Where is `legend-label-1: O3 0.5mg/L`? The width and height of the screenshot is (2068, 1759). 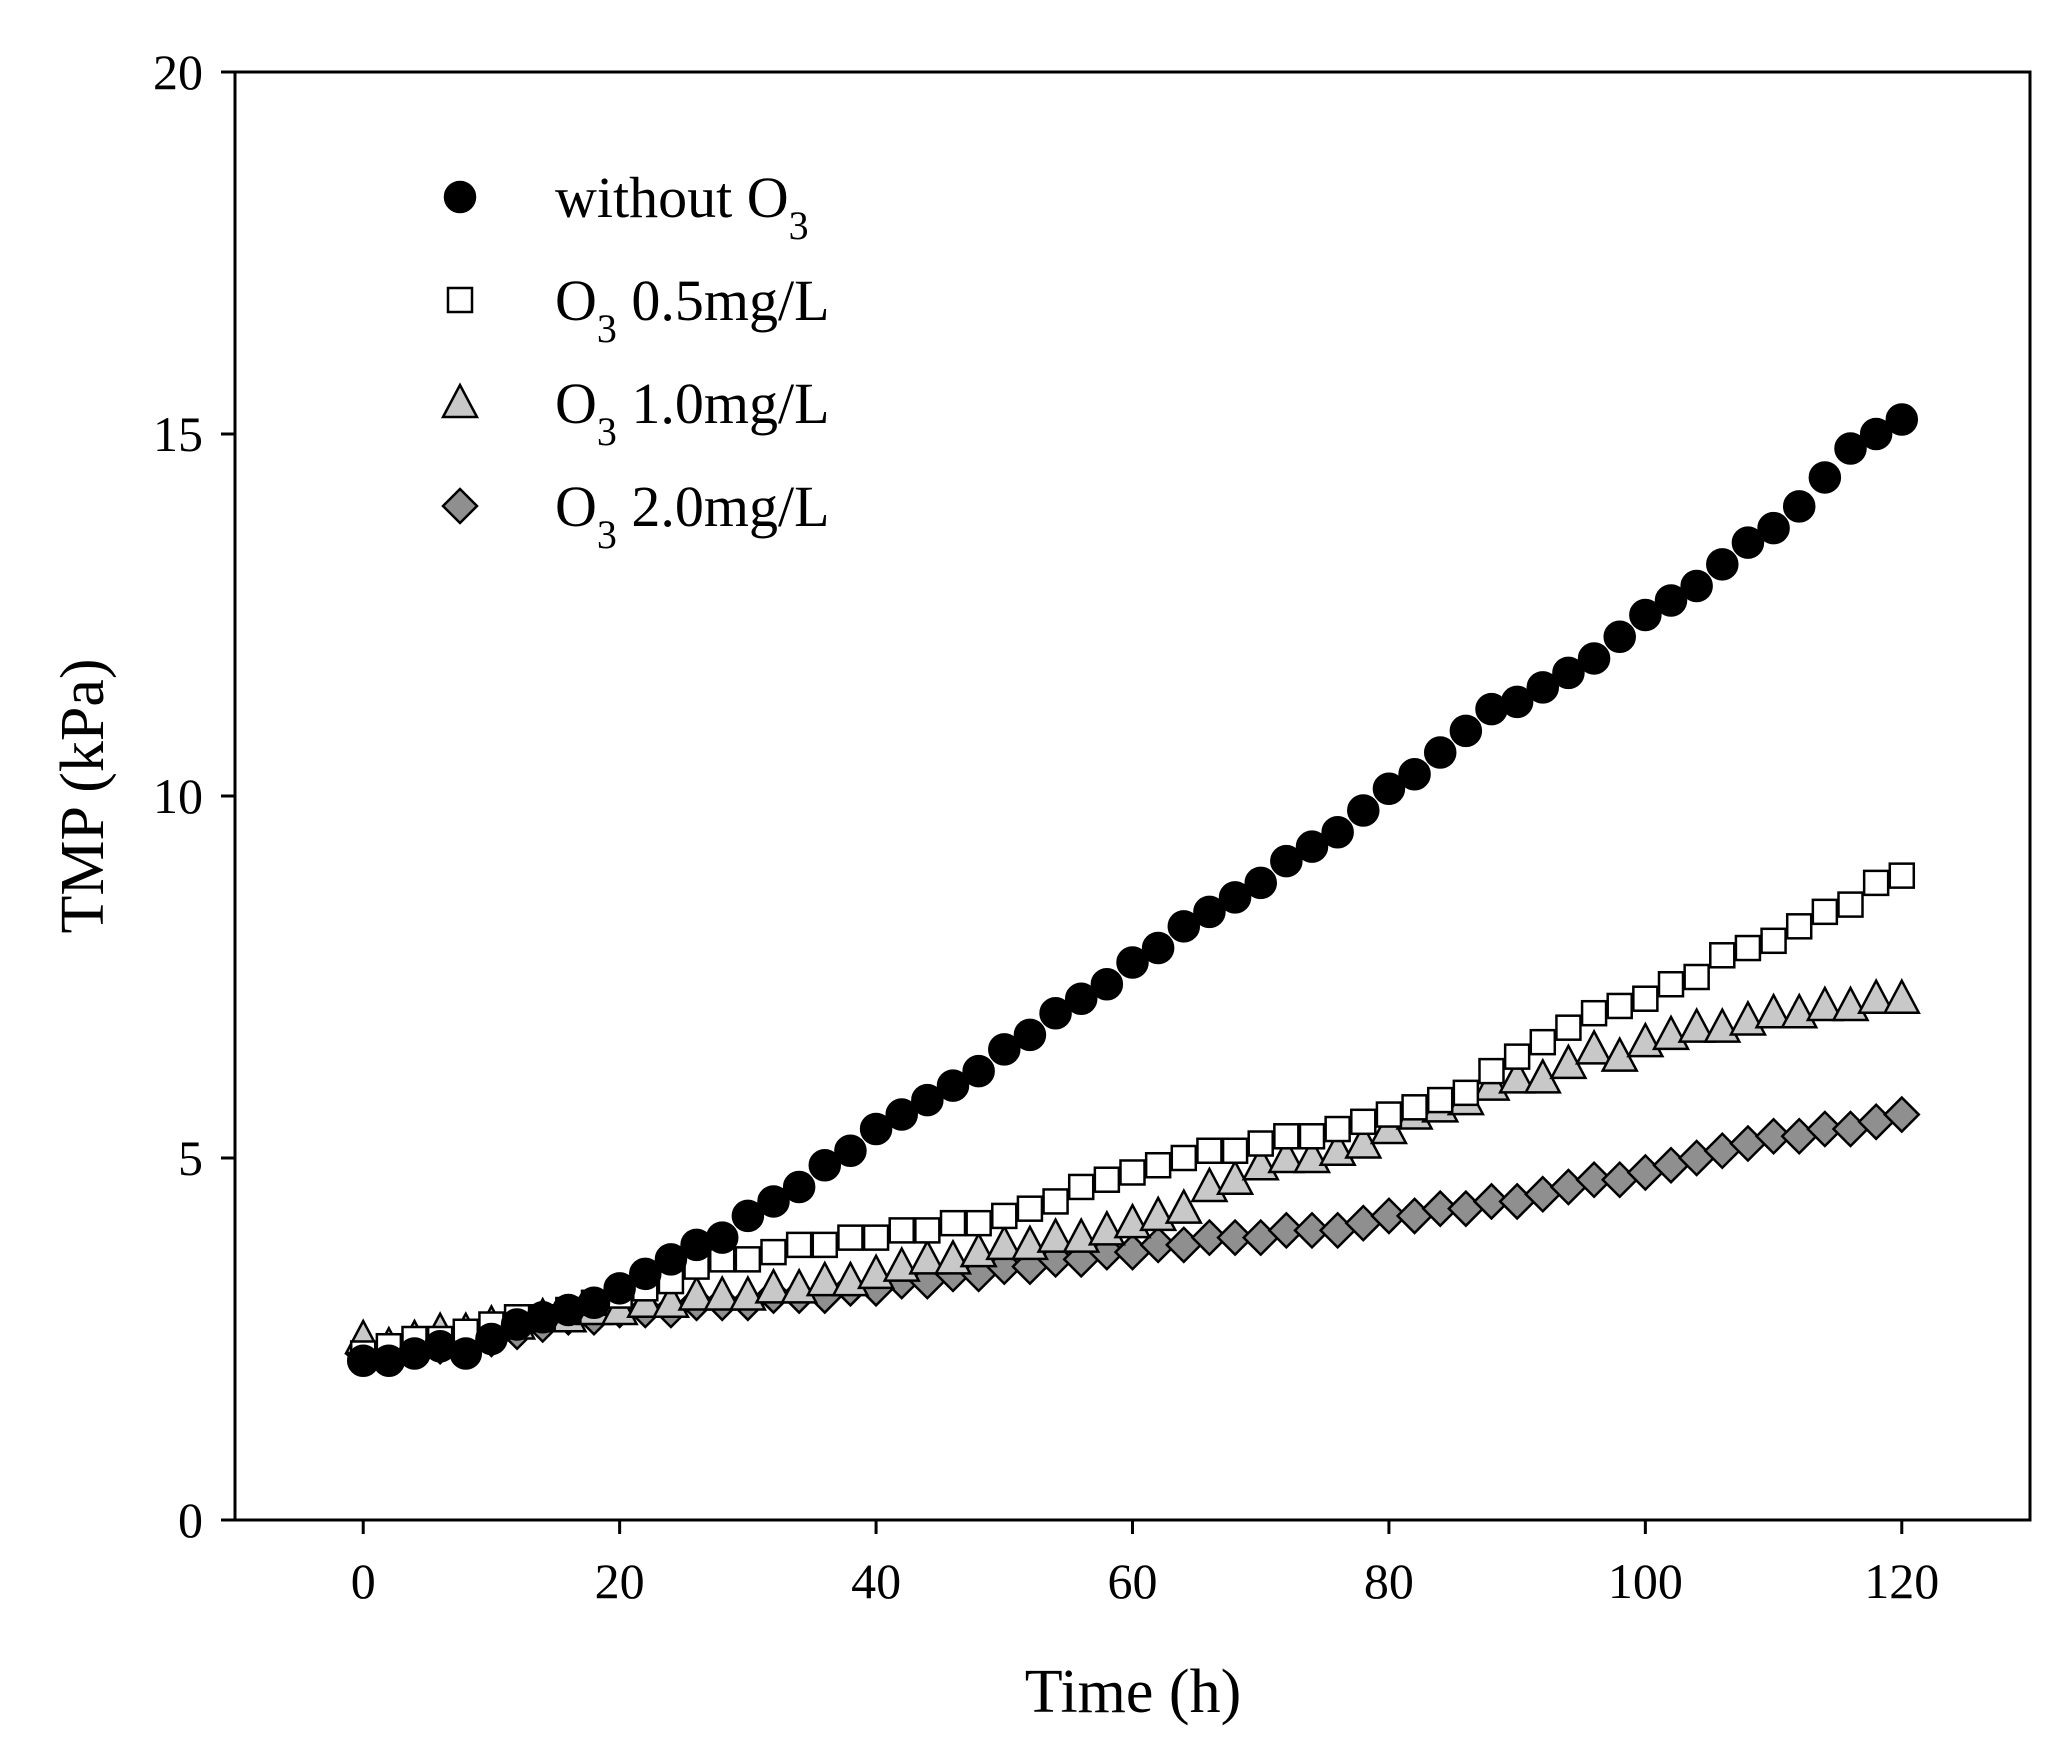 legend-label-1: O3 0.5mg/L is located at coordinates (692, 309).